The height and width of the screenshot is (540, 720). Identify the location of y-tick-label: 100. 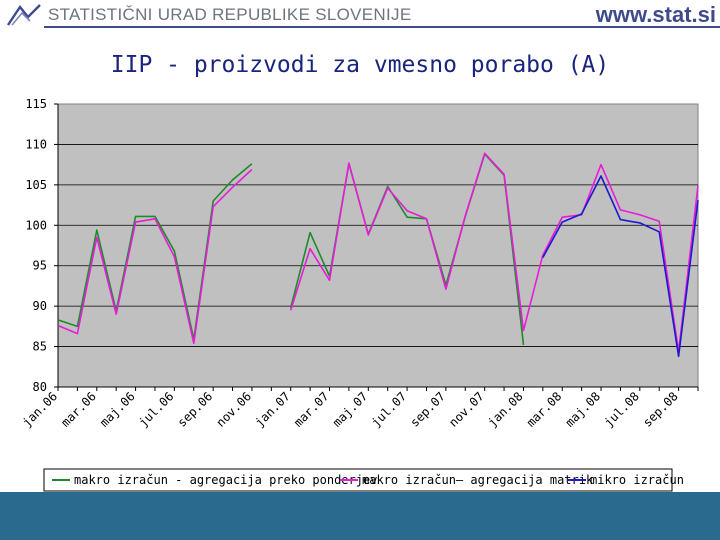
(36, 225).